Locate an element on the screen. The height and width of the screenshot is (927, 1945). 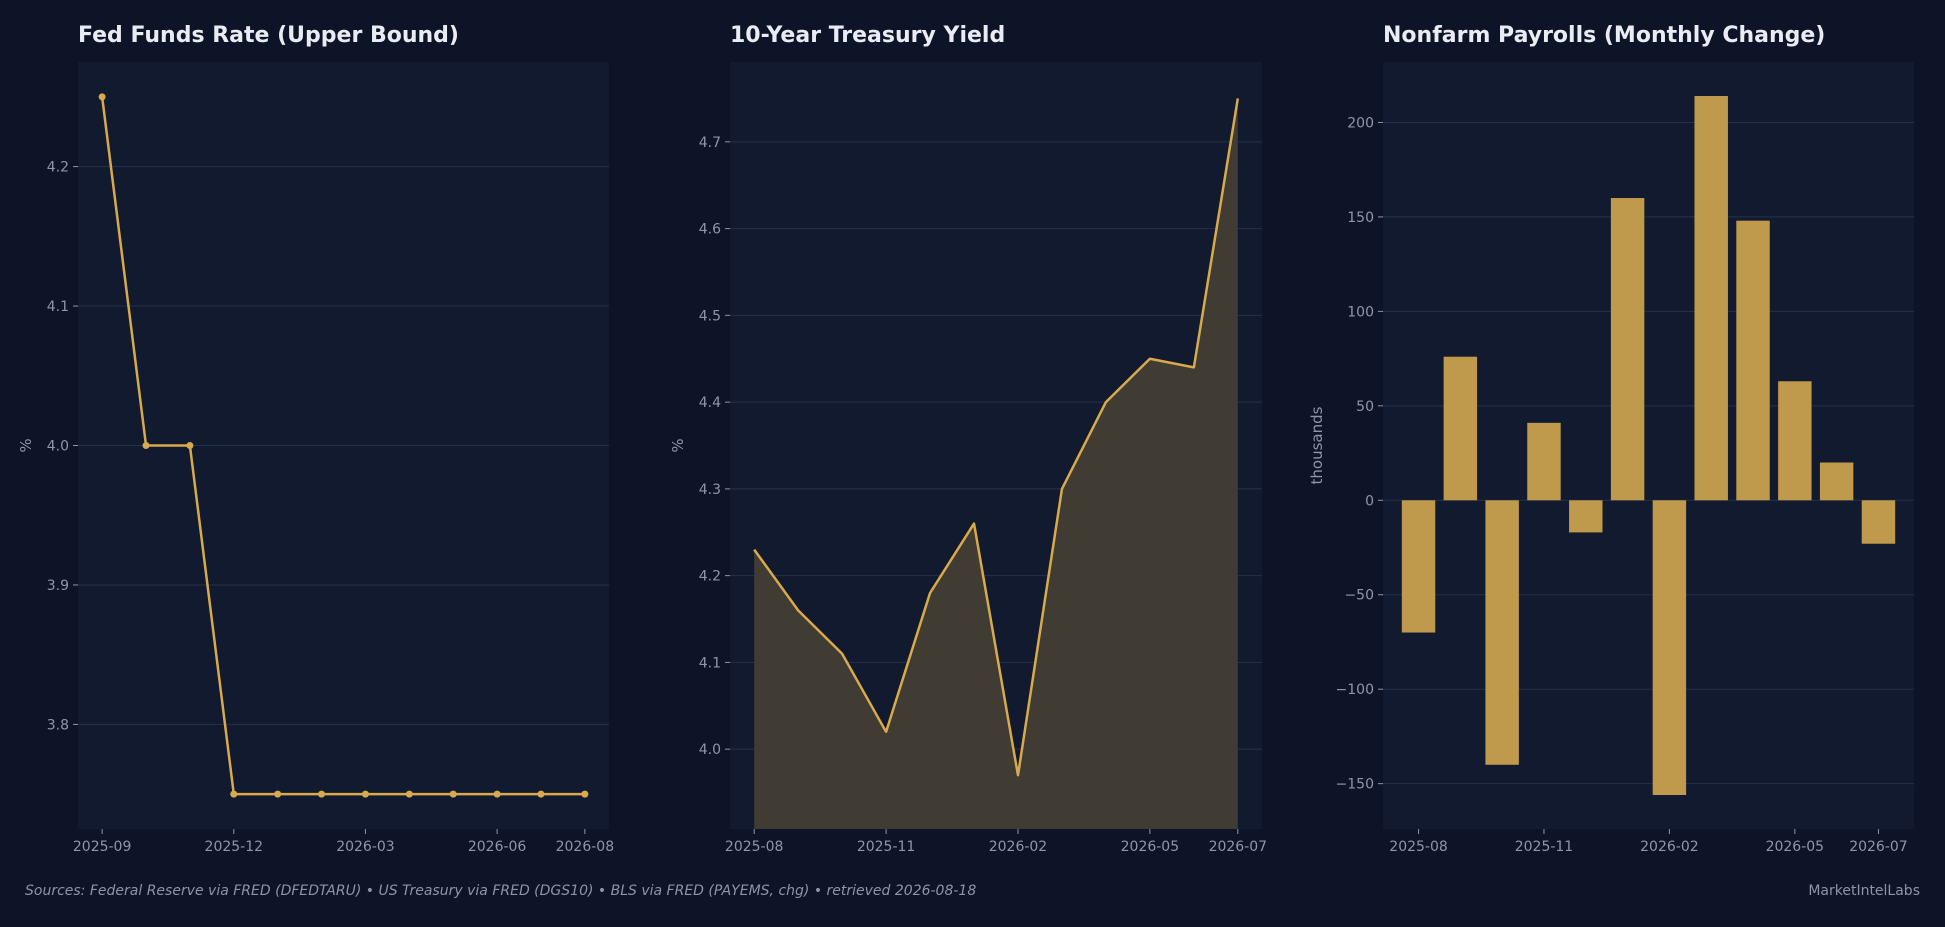
y-tick-label: −150 is located at coordinates (1355, 785).